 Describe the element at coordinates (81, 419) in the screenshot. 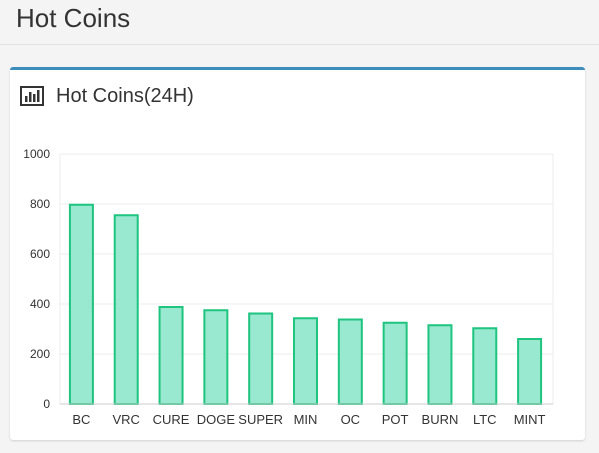

I see `x-tick-label: BC` at that location.